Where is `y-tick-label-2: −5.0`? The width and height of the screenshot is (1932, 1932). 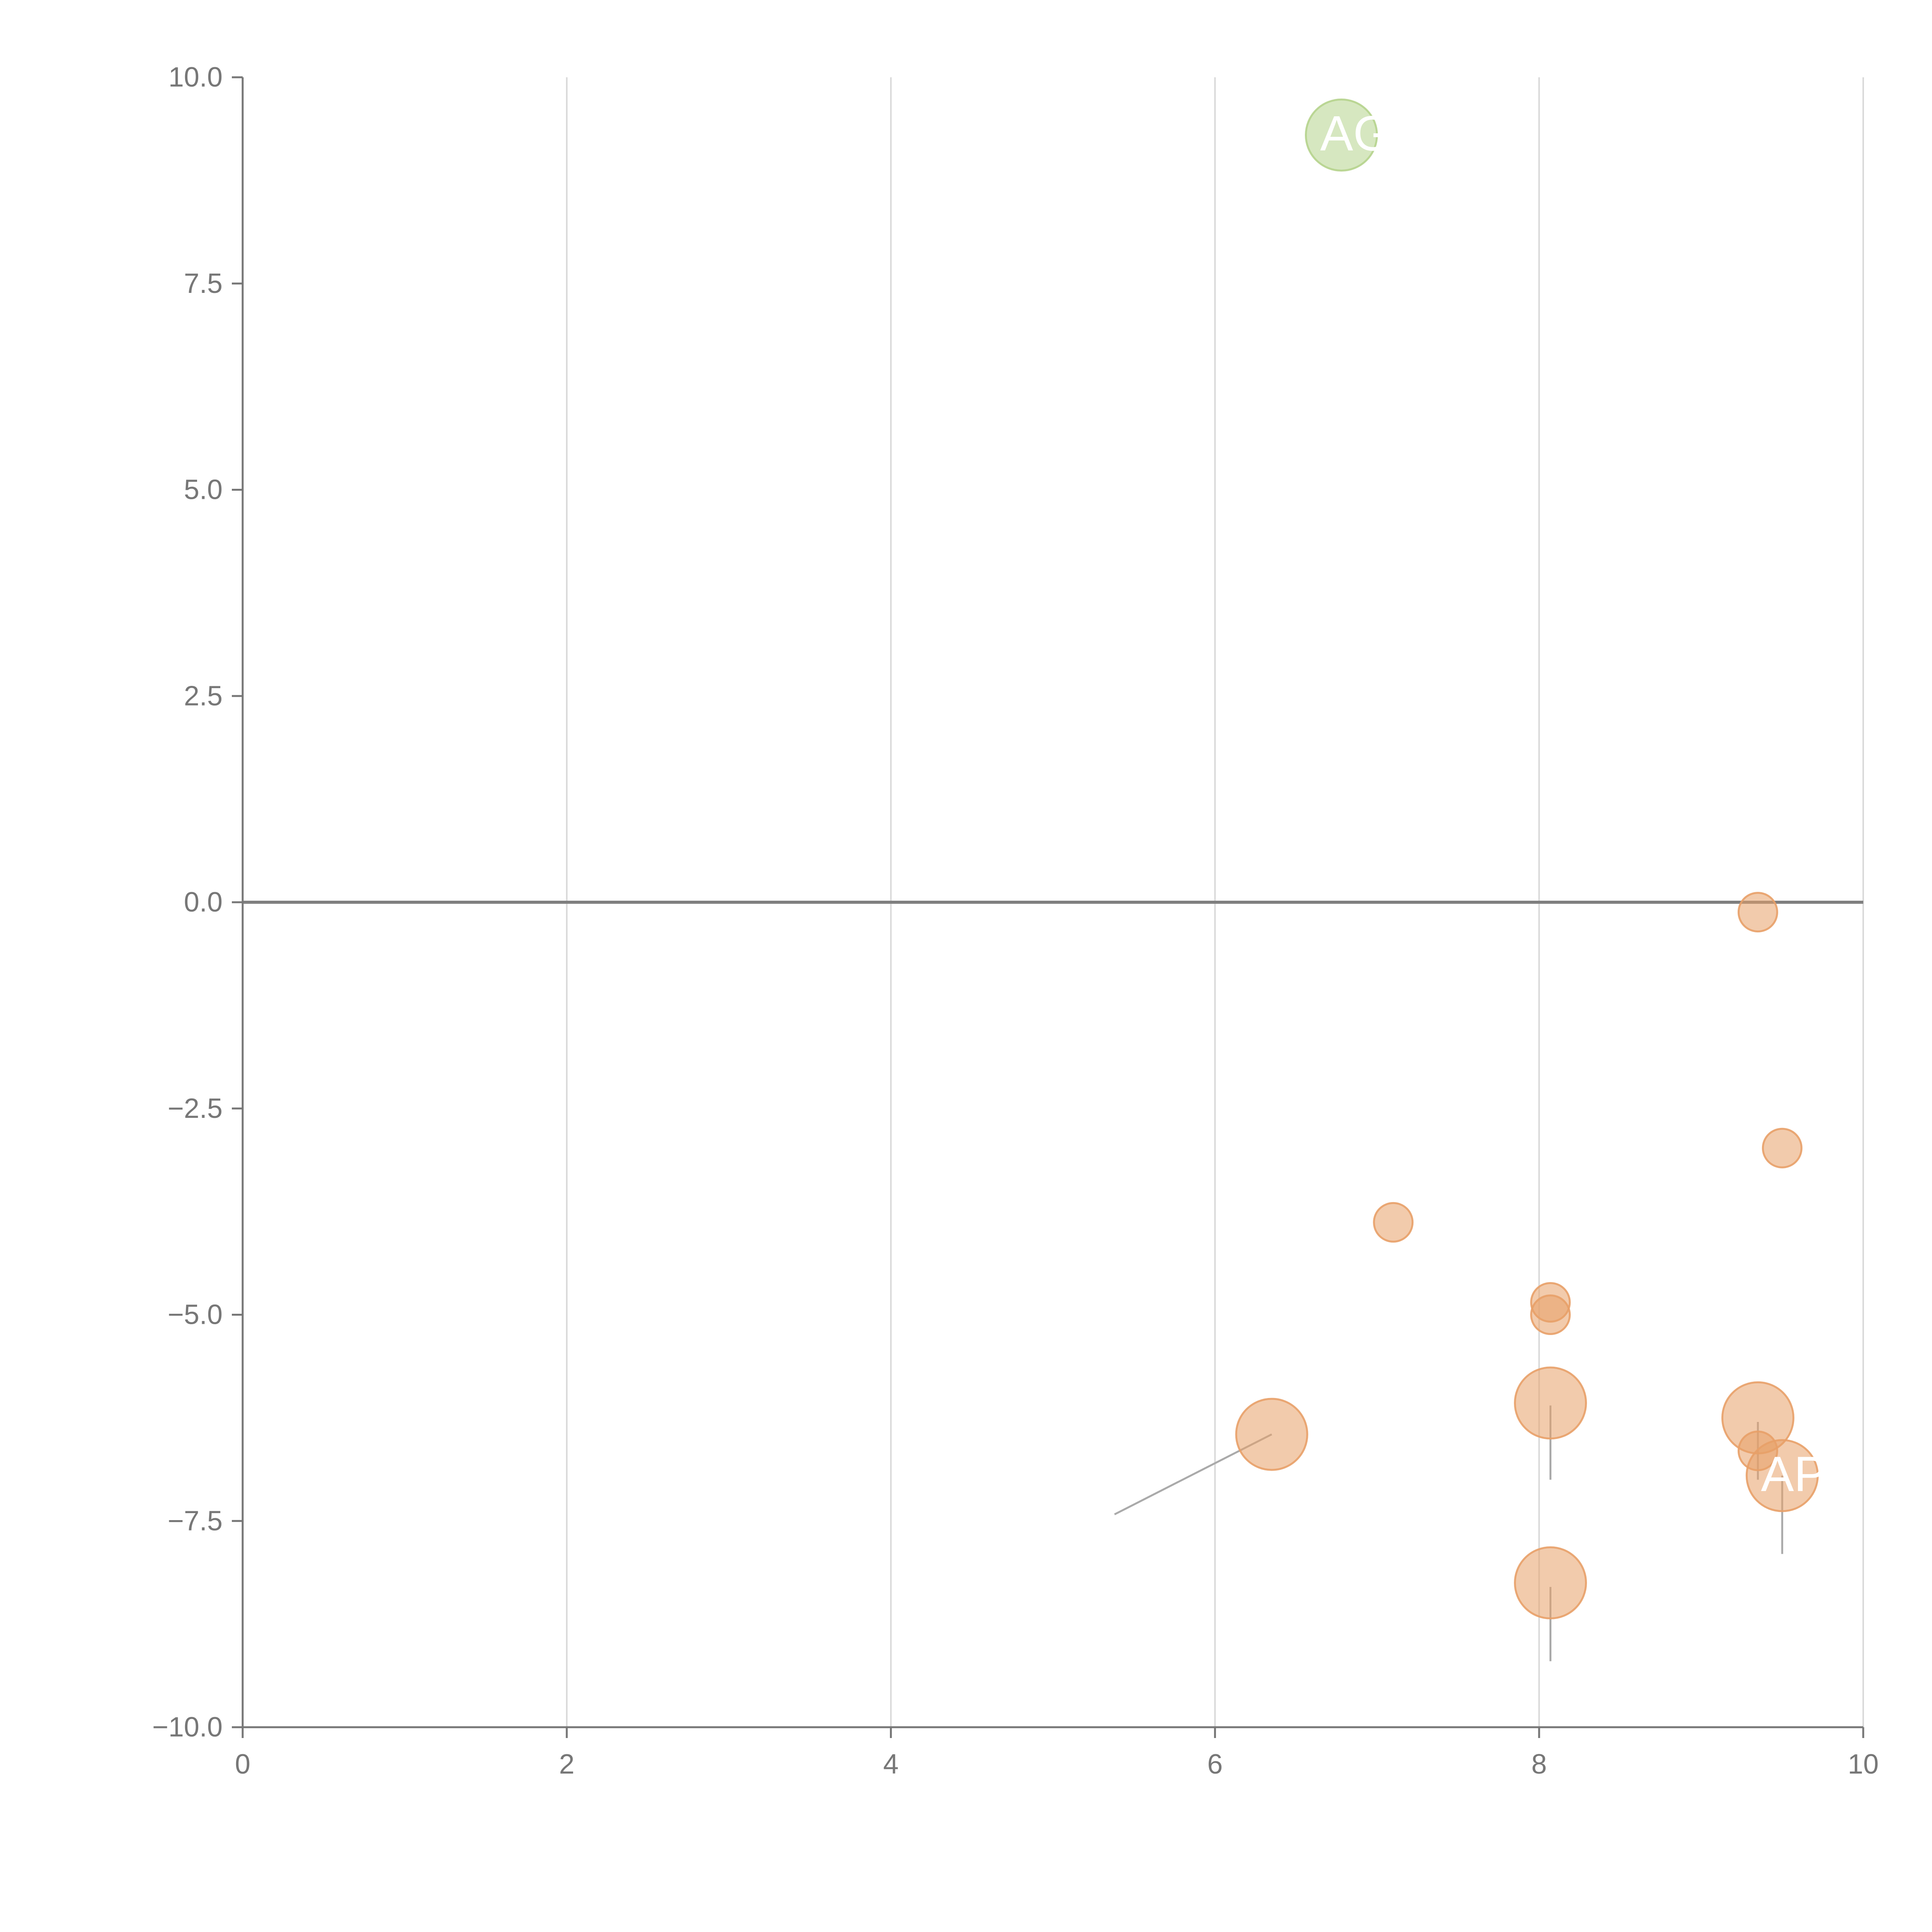 y-tick-label-2: −5.0 is located at coordinates (196, 1314).